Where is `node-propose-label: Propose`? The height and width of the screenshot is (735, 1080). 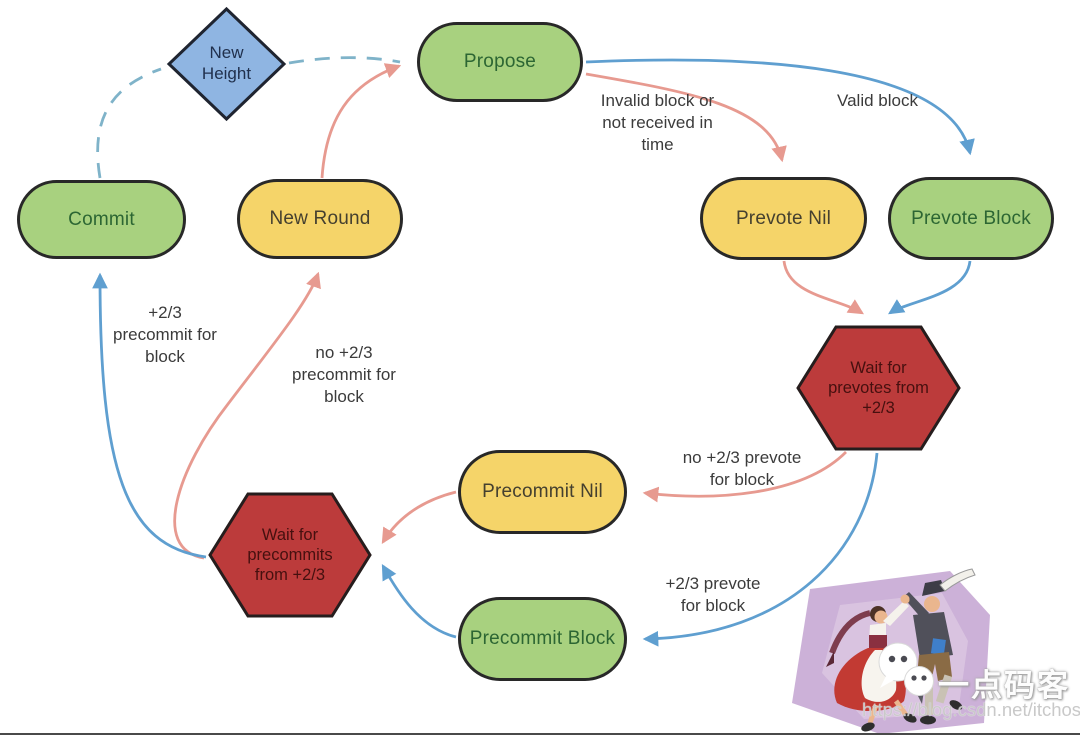
node-propose-label: Propose is located at coordinates (500, 61).